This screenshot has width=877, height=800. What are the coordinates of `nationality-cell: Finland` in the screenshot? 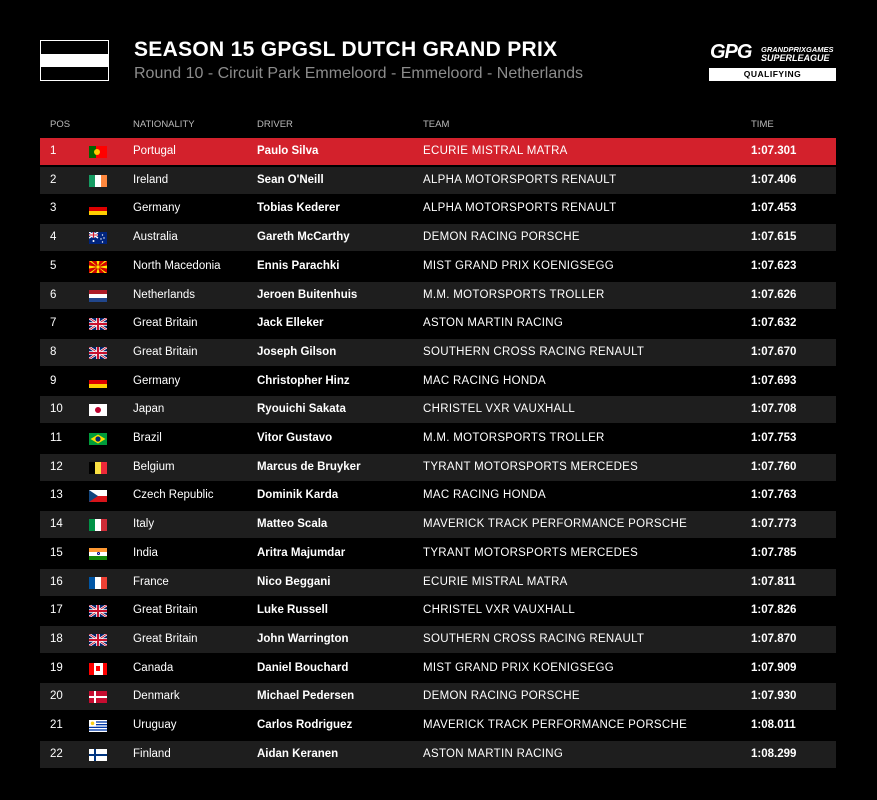 It's located at (152, 753).